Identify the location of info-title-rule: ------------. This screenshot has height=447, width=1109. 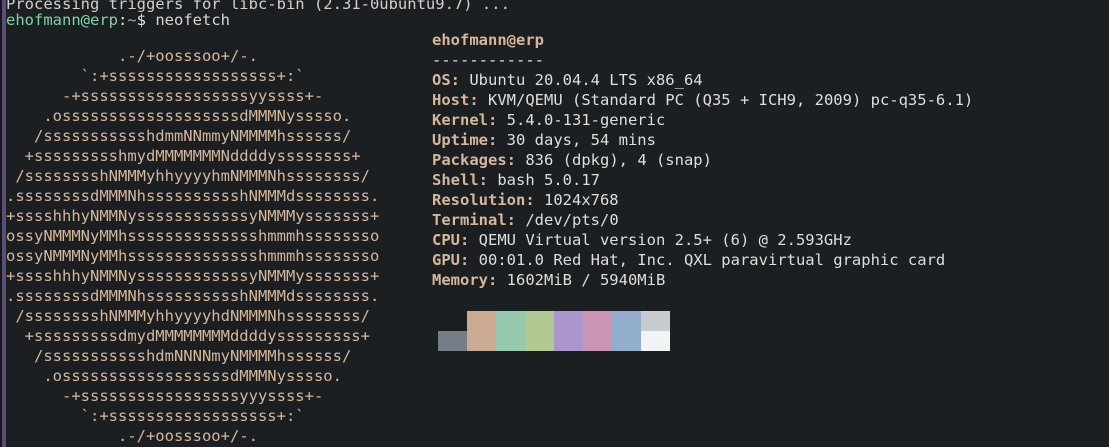
(488, 60).